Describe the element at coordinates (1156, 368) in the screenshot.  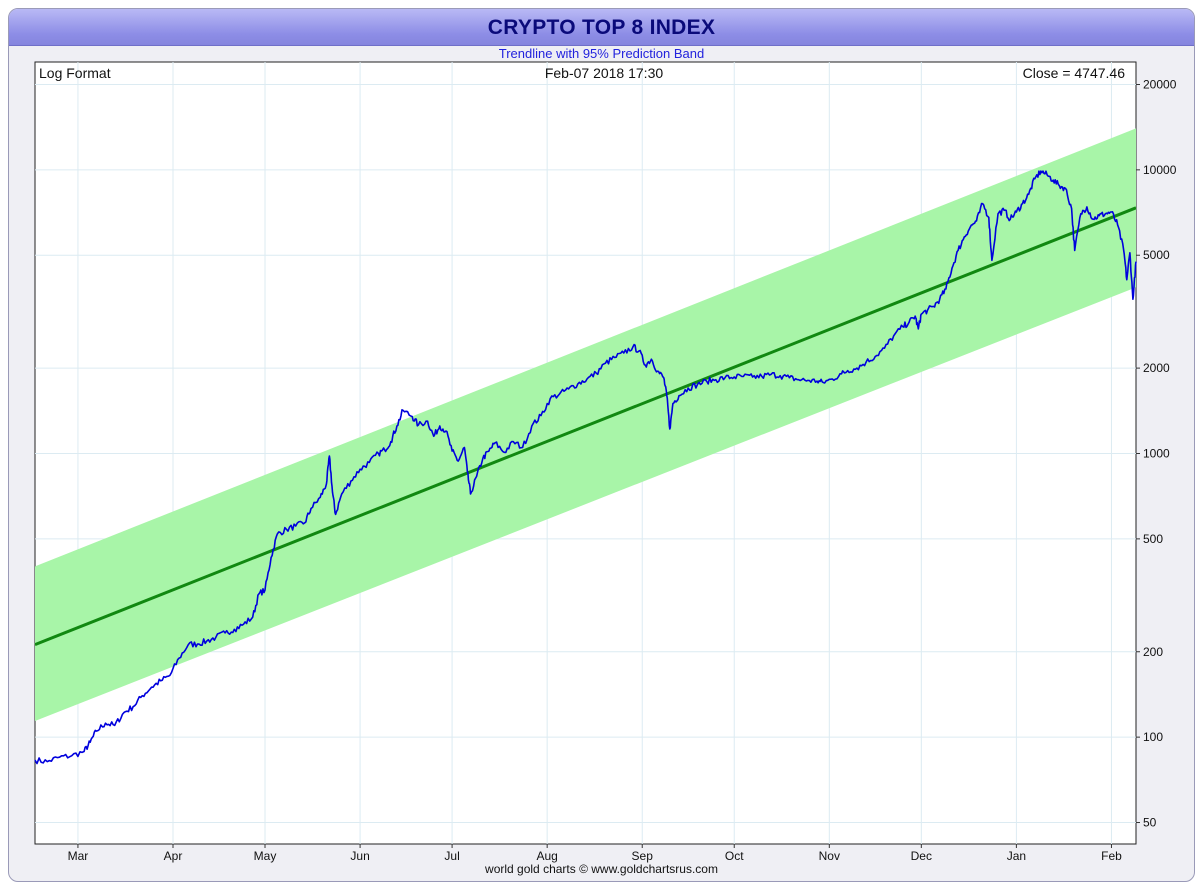
I see `y-tick-label: 2000` at that location.